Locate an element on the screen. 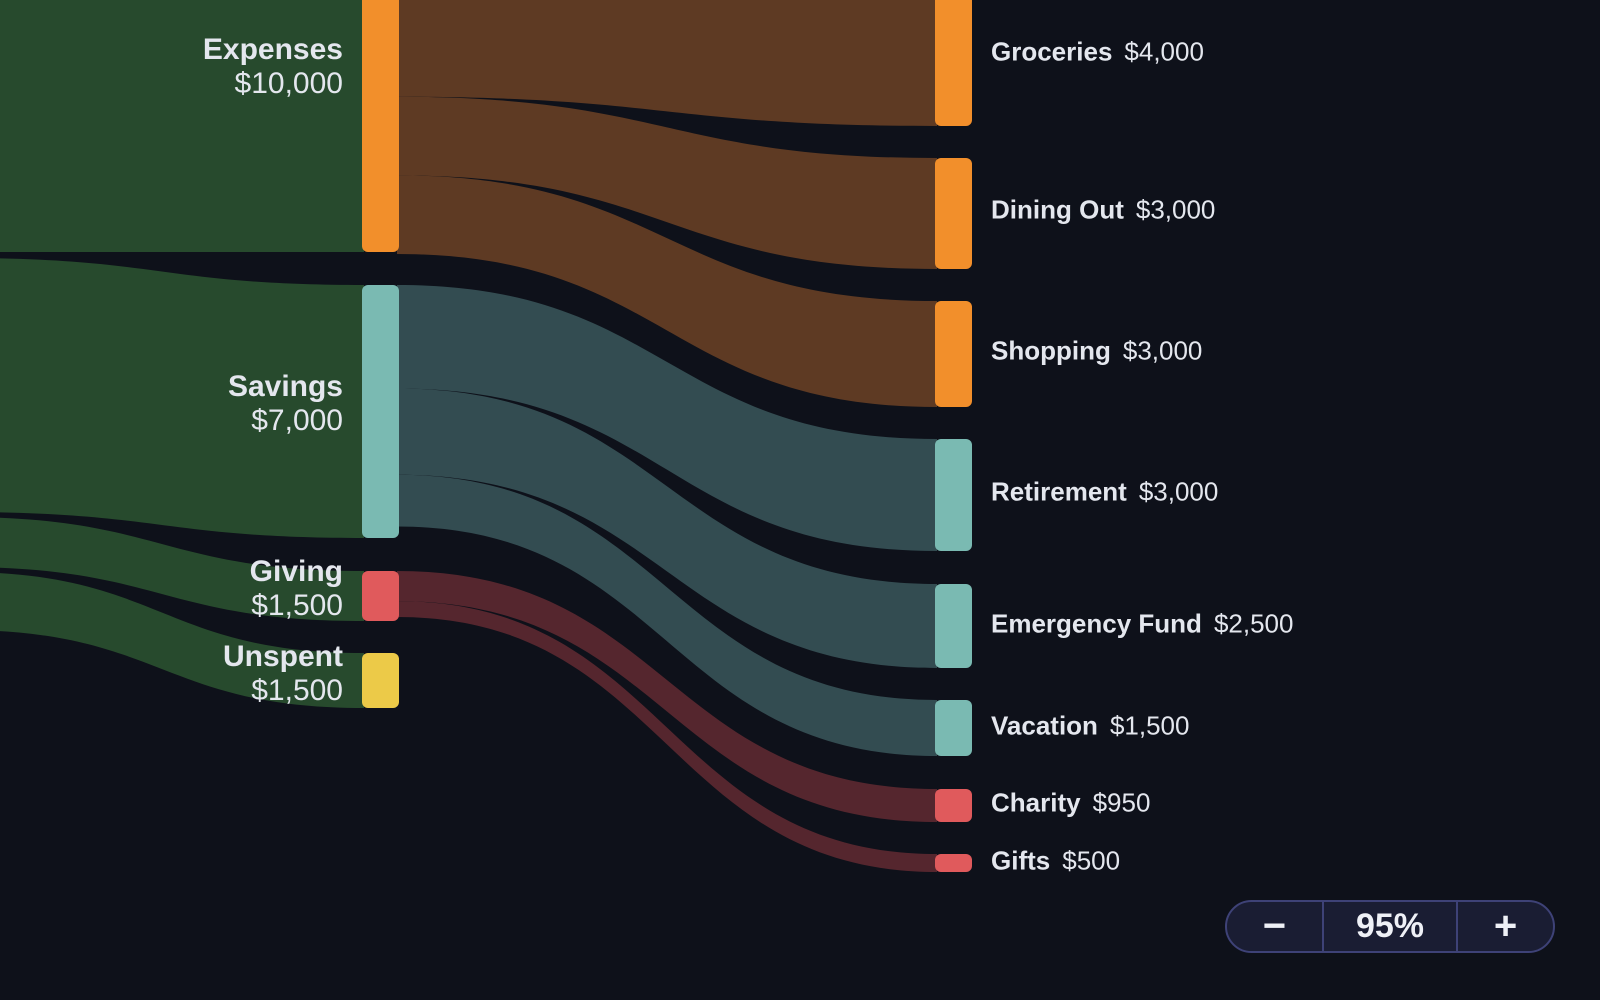 The width and height of the screenshot is (1600, 1000). node-savings is located at coordinates (380, 411).